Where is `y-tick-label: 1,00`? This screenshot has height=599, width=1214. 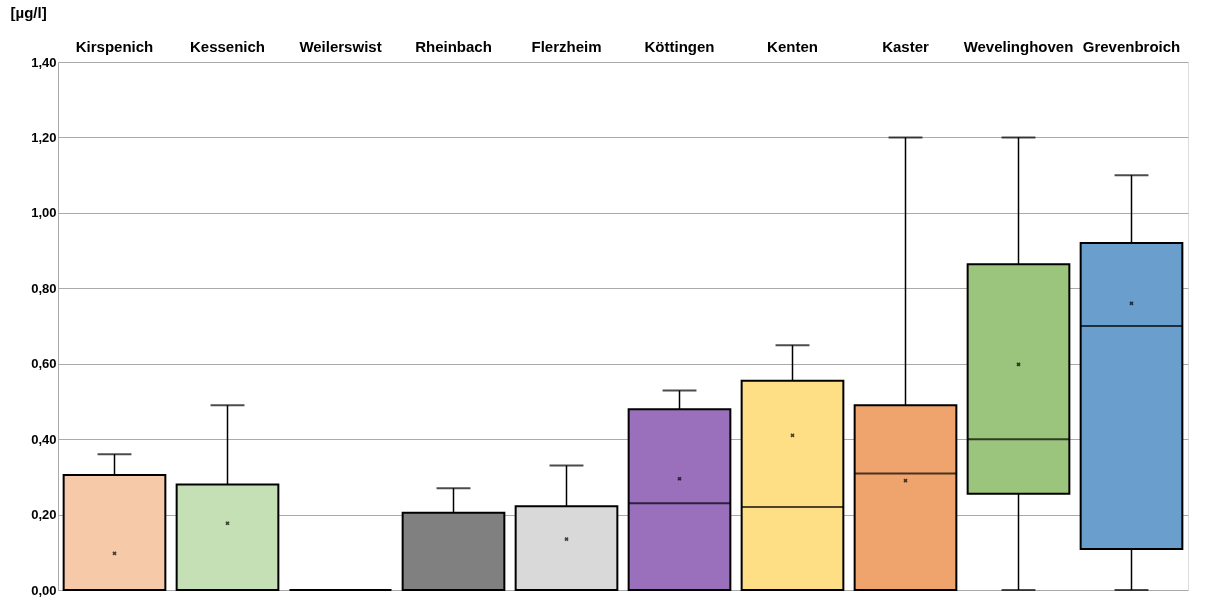 y-tick-label: 1,00 is located at coordinates (44, 213).